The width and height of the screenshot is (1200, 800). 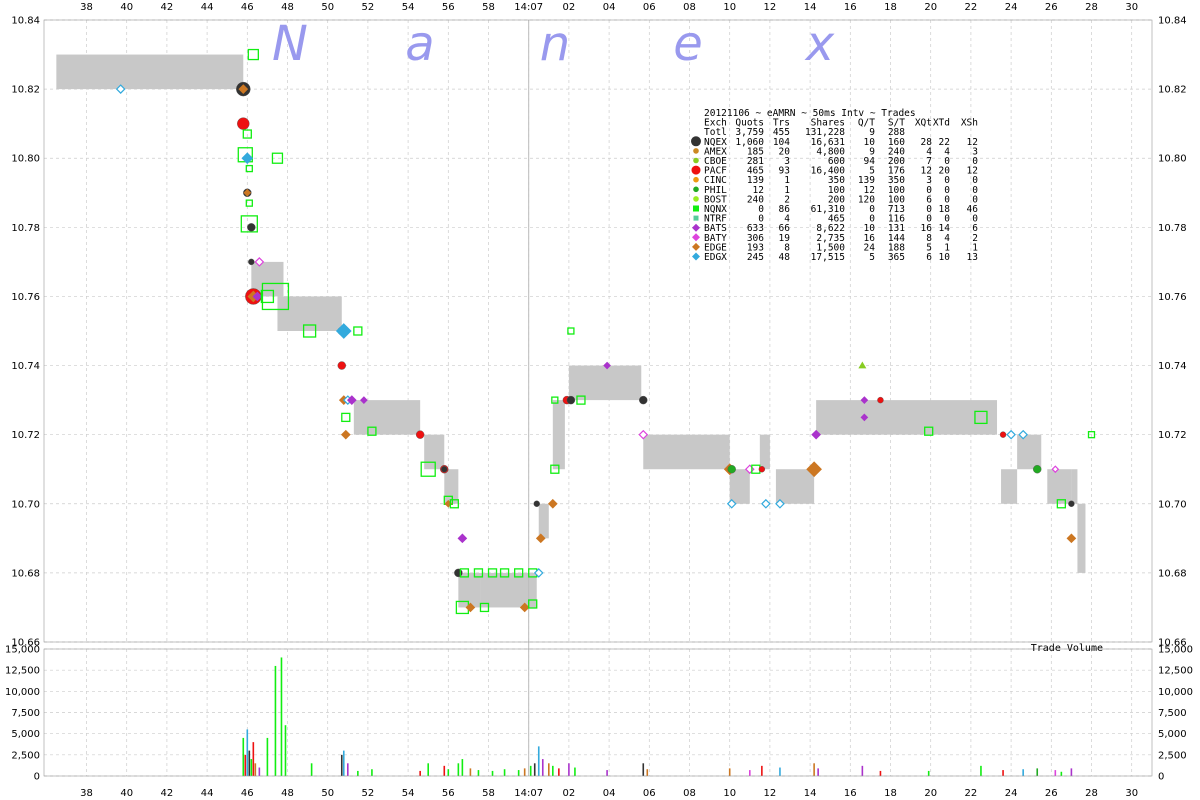 I want to click on legend-row-nqex: NQEX 1,060 104 16,631 10 160 28 22 12, so click(x=841, y=142).